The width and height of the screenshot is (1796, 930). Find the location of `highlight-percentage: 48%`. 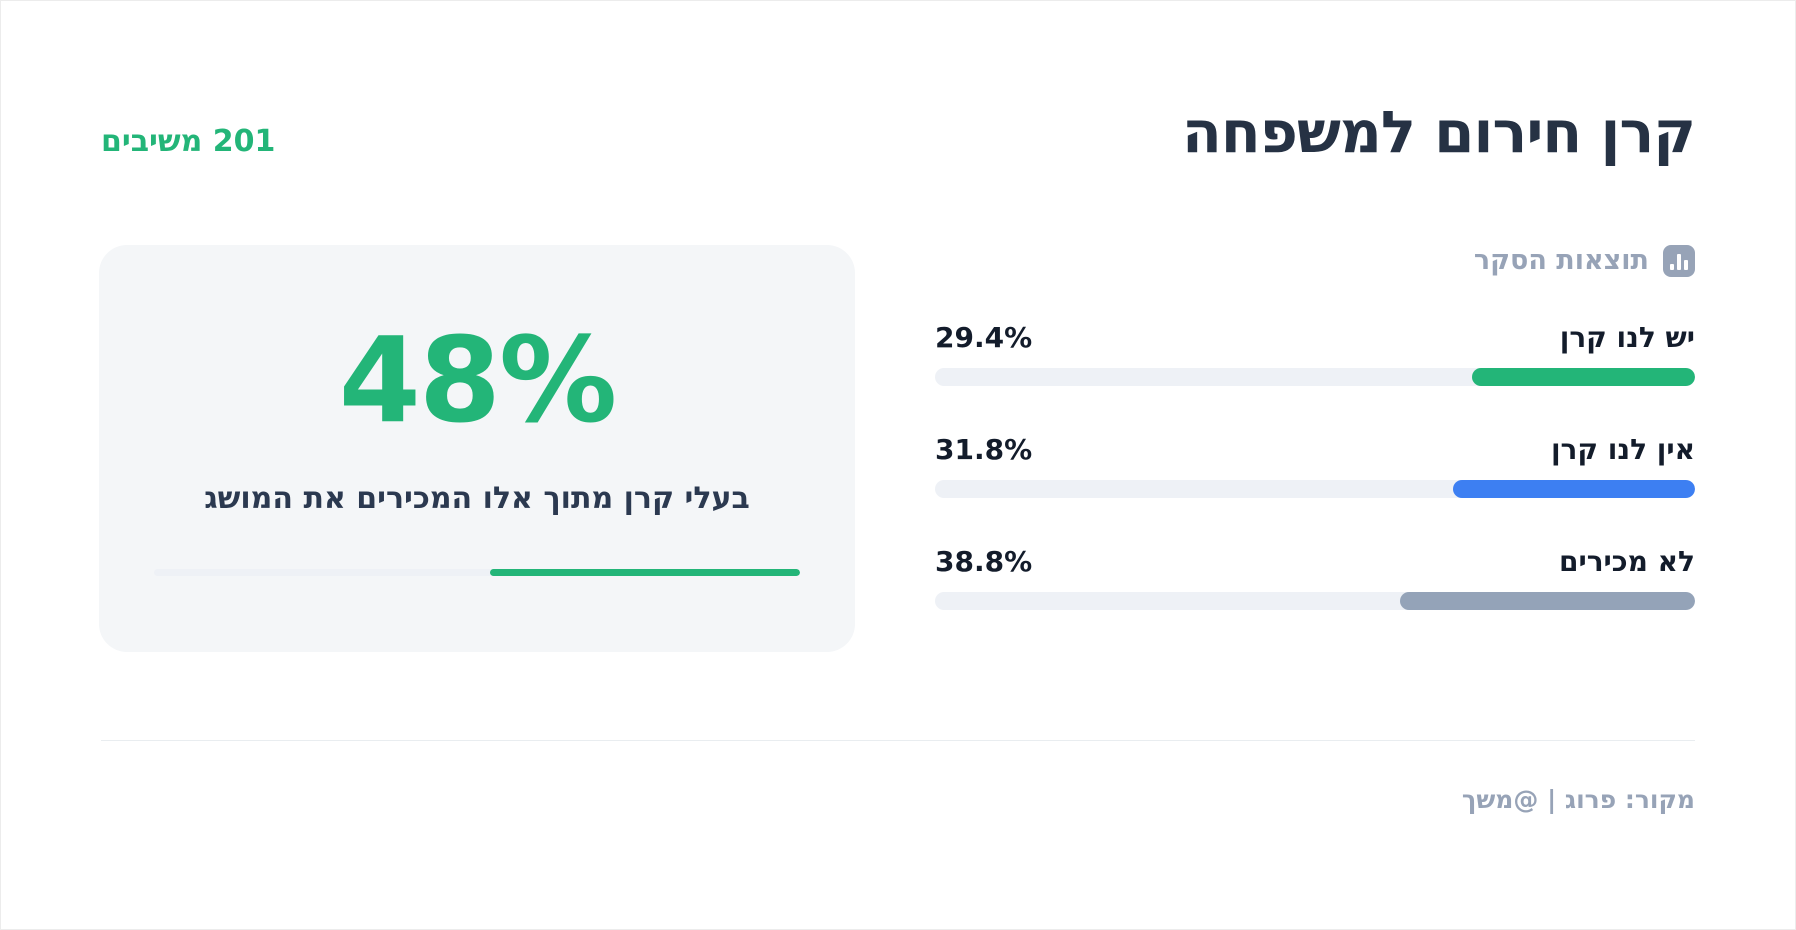

highlight-percentage: 48% is located at coordinates (477, 379).